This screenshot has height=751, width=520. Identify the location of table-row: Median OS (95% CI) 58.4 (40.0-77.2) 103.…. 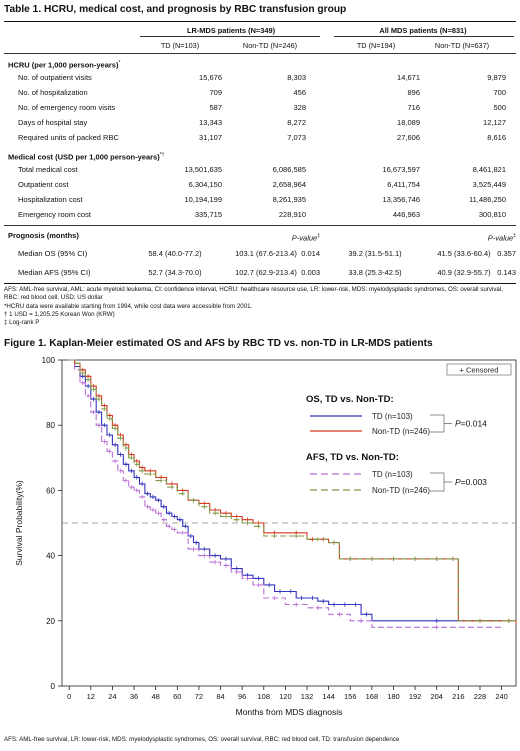
(267, 253).